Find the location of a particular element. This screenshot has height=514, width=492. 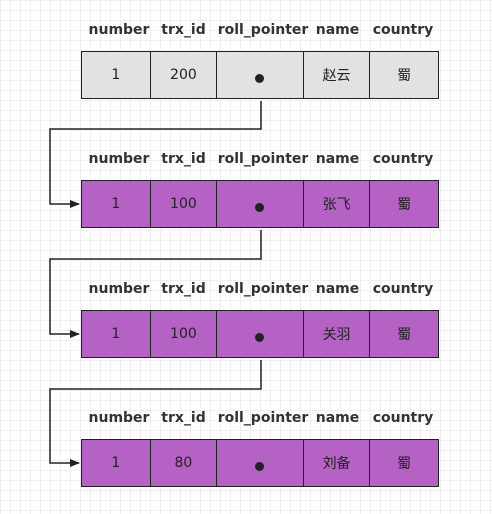

record-row: 1 80 刘备 蜀 is located at coordinates (260, 463).